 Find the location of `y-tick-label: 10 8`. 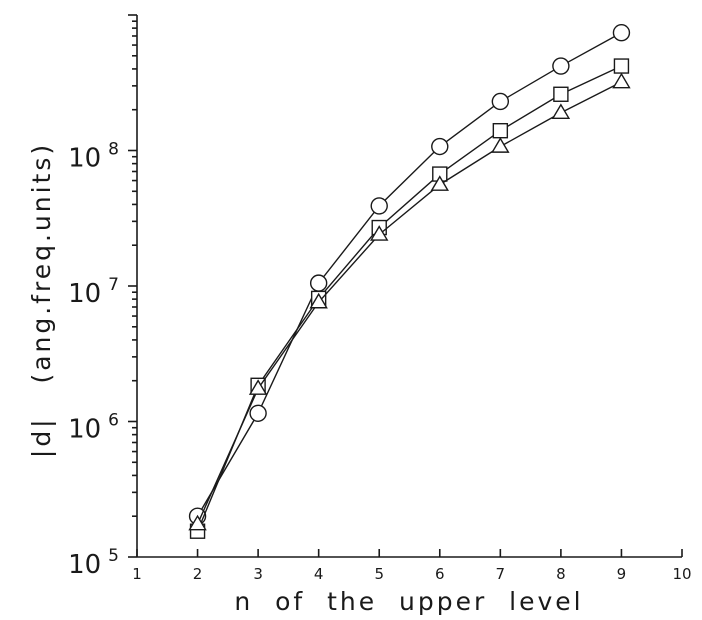

y-tick-label: 10 8 is located at coordinates (93, 157).